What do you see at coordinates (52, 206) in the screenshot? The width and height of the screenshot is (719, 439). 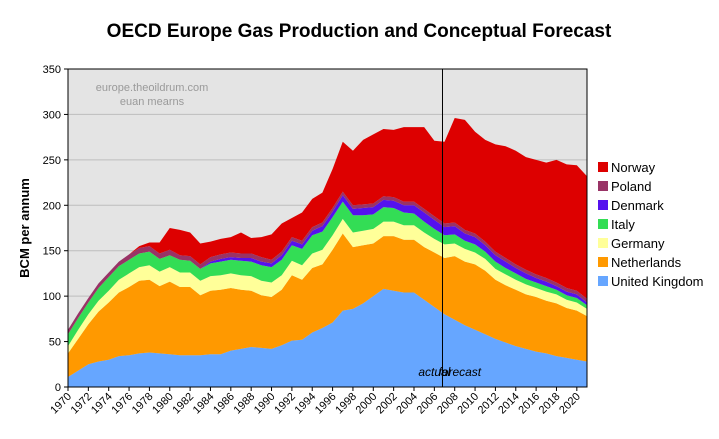 I see `y-tick-label: 200` at bounding box center [52, 206].